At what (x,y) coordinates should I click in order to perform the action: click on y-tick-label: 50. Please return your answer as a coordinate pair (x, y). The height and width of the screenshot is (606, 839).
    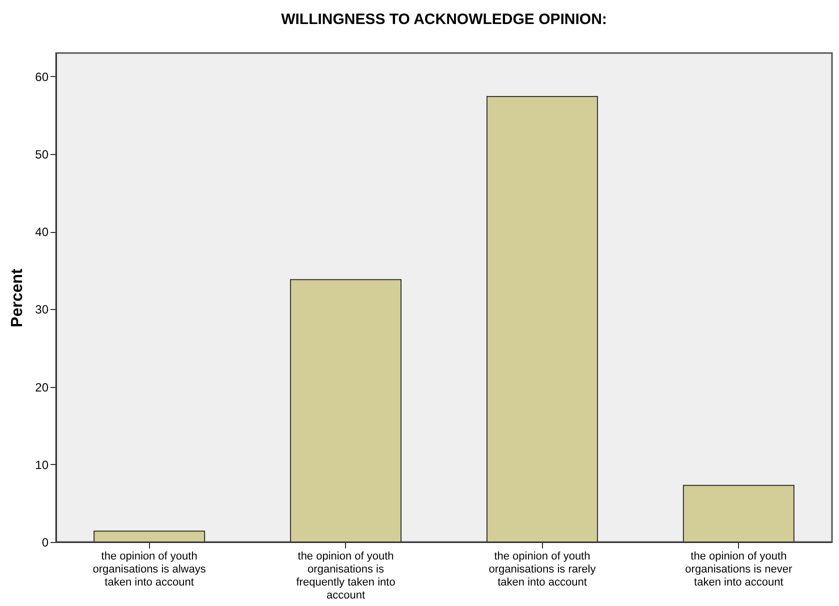
    Looking at the image, I should click on (42, 154).